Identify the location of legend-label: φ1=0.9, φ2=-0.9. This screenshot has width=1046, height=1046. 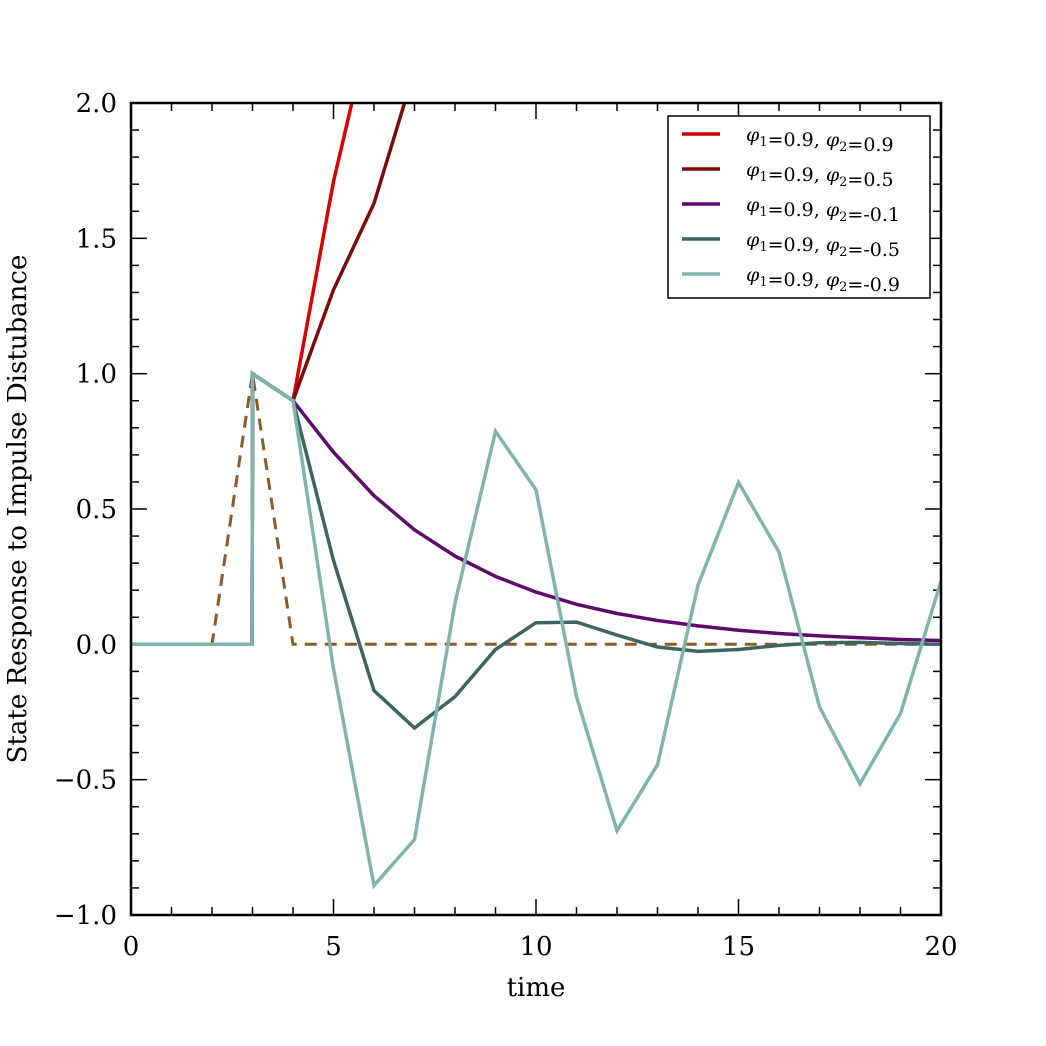
(823, 280).